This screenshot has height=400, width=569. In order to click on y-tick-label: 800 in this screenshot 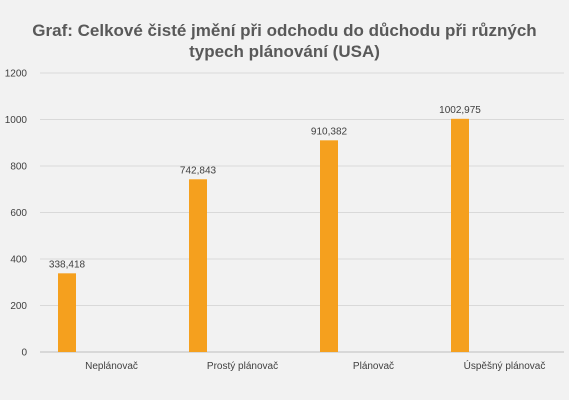, I will do `click(18, 167)`.